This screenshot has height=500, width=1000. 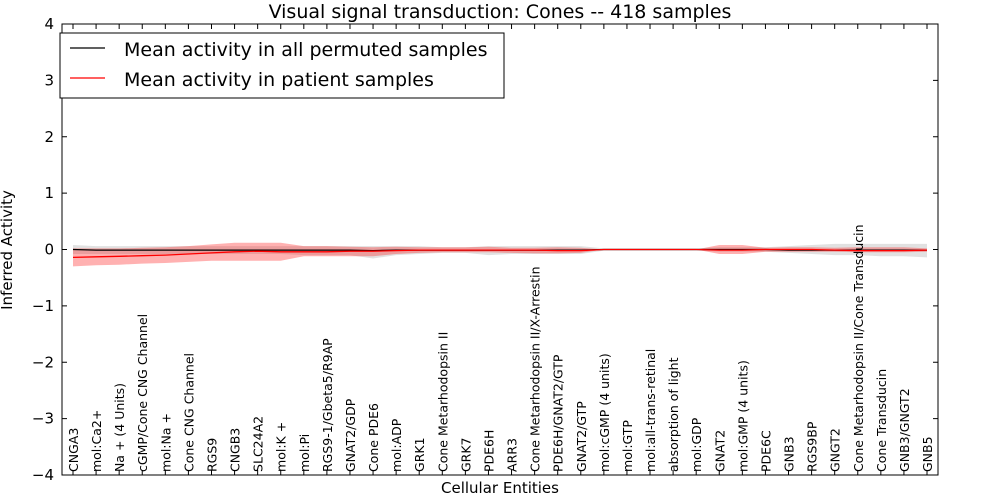 I want to click on x-tick-label: CNGB3, so click(x=235, y=450).